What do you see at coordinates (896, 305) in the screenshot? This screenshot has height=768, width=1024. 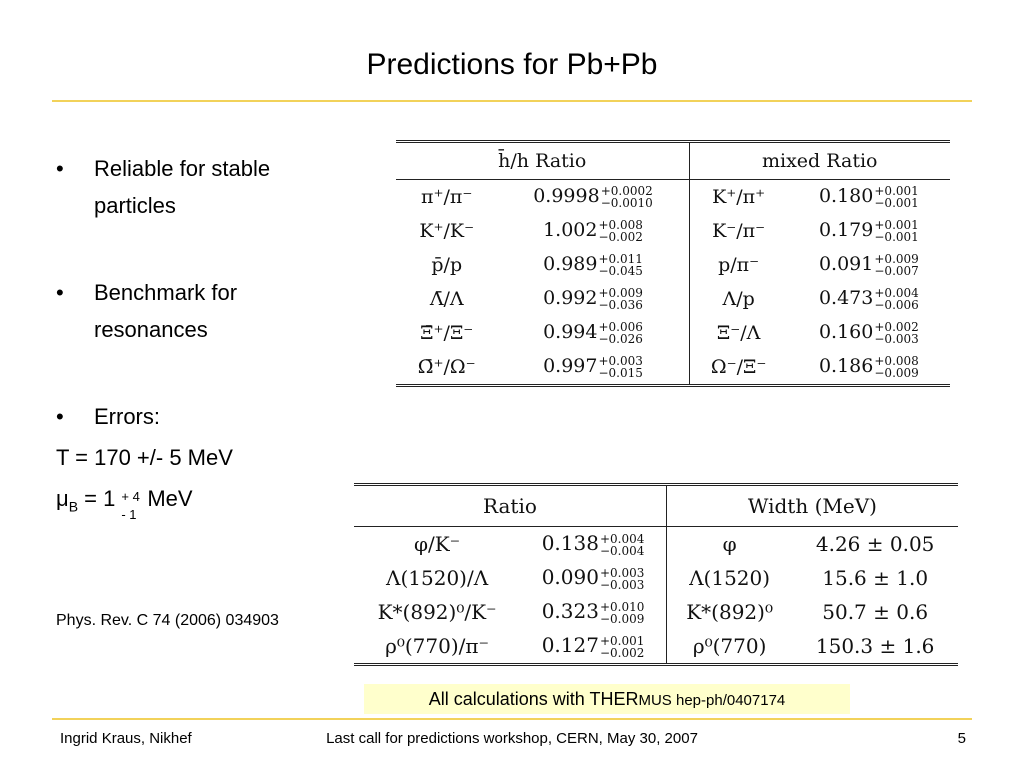 I see `error-minus: −0.006` at bounding box center [896, 305].